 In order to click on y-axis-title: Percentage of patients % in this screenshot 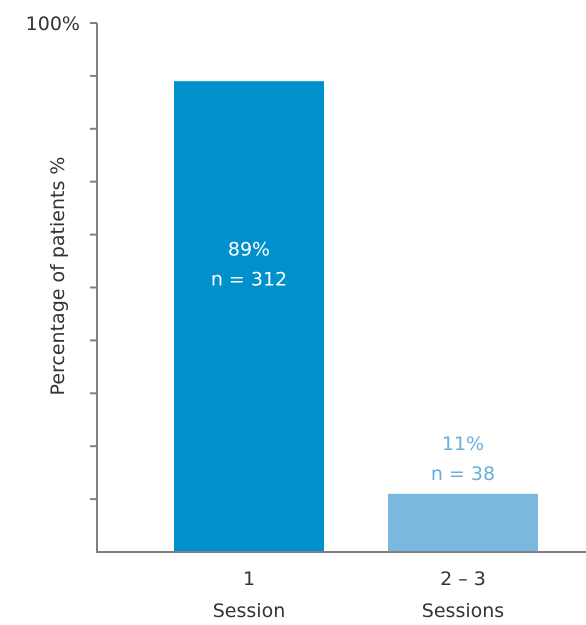, I will do `click(58, 276)`.